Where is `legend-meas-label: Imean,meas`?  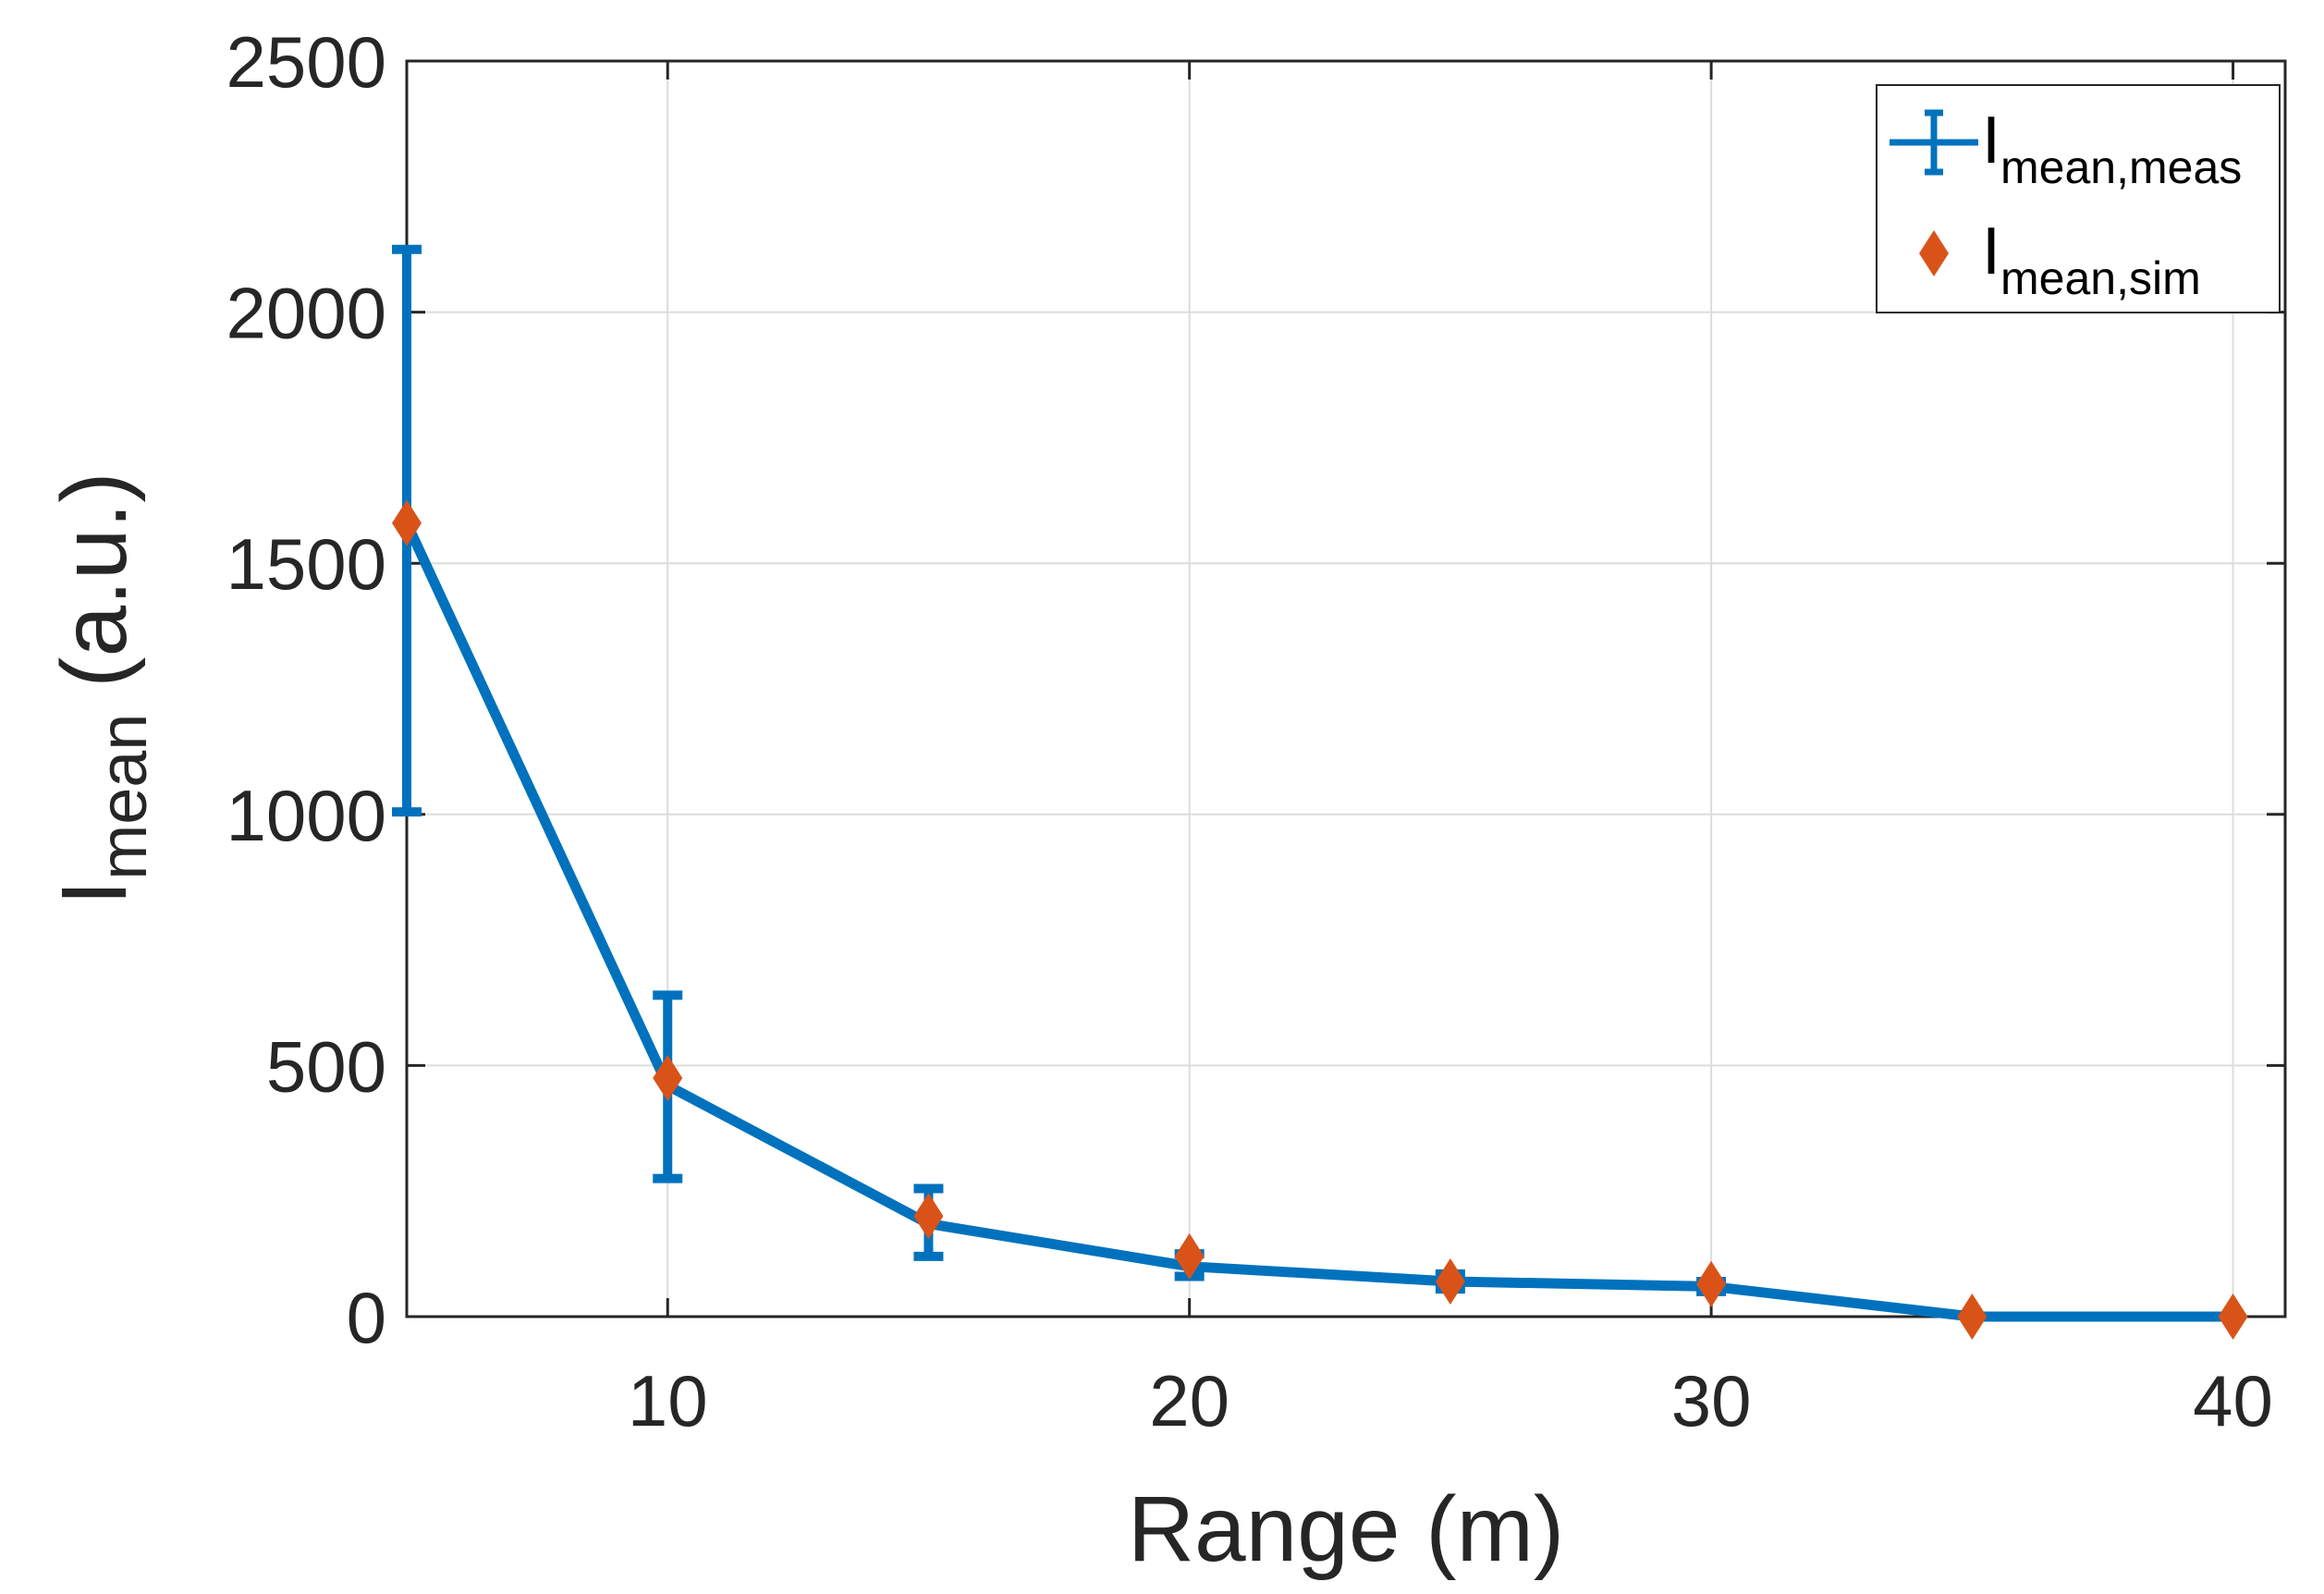 legend-meas-label: Imean,meas is located at coordinates (2112, 148).